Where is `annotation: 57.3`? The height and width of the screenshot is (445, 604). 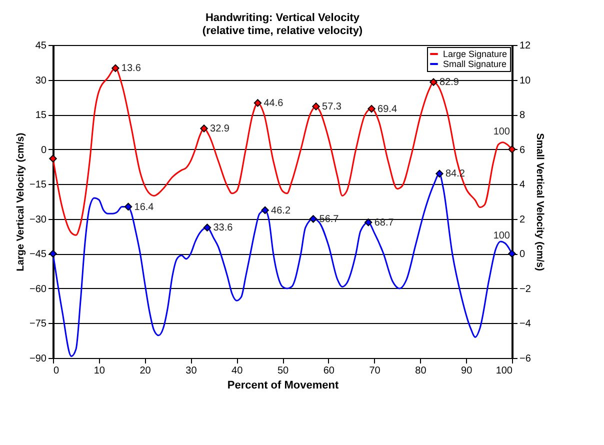
annotation: 57.3 is located at coordinates (332, 106).